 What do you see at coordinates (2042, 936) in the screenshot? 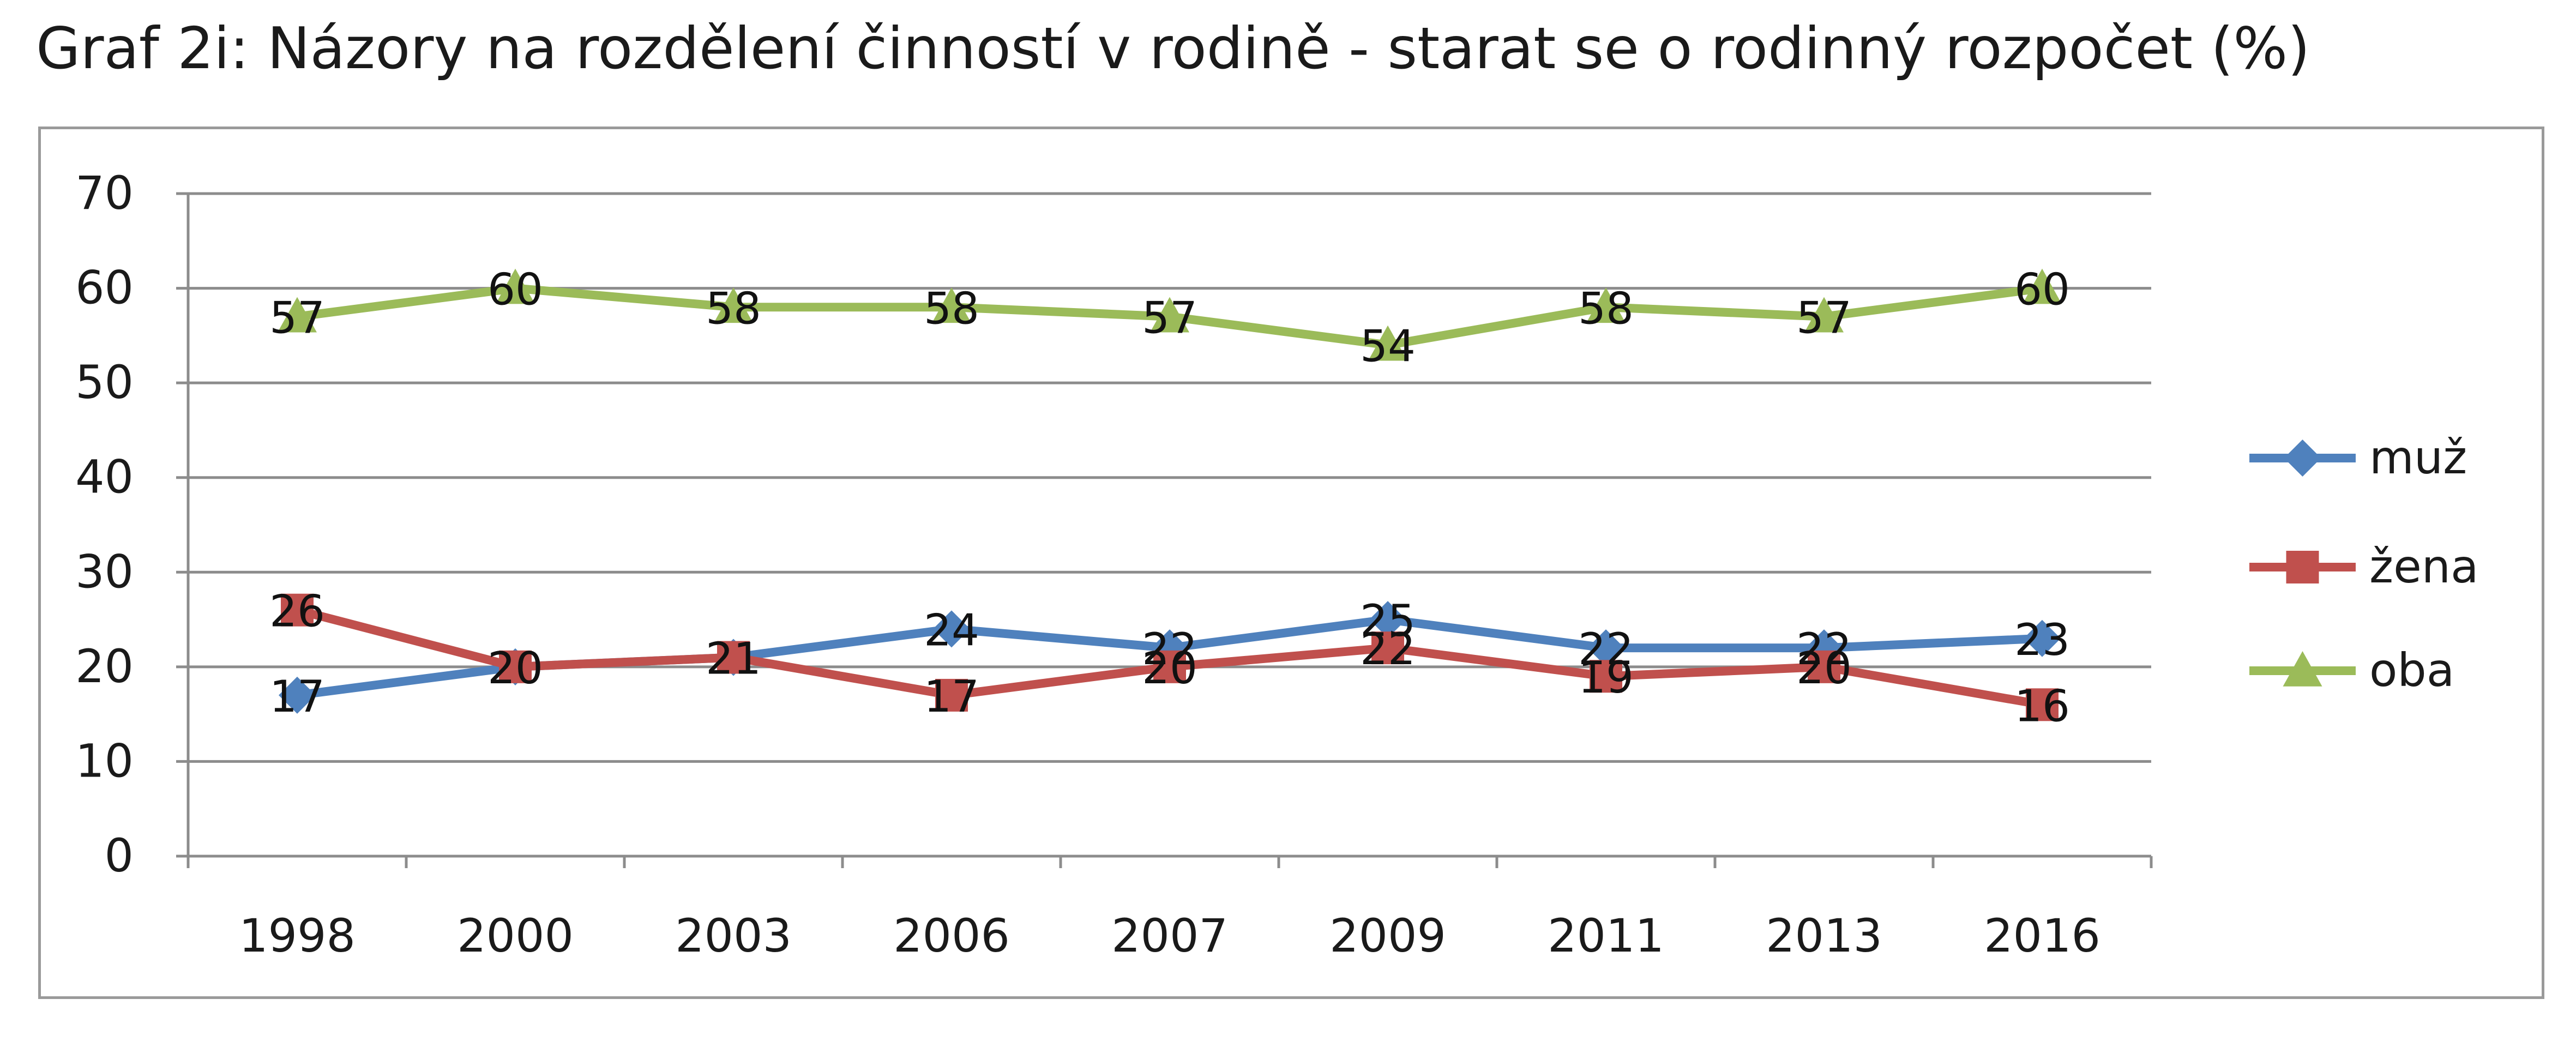
I see `x-tick-label: 2016` at bounding box center [2042, 936].